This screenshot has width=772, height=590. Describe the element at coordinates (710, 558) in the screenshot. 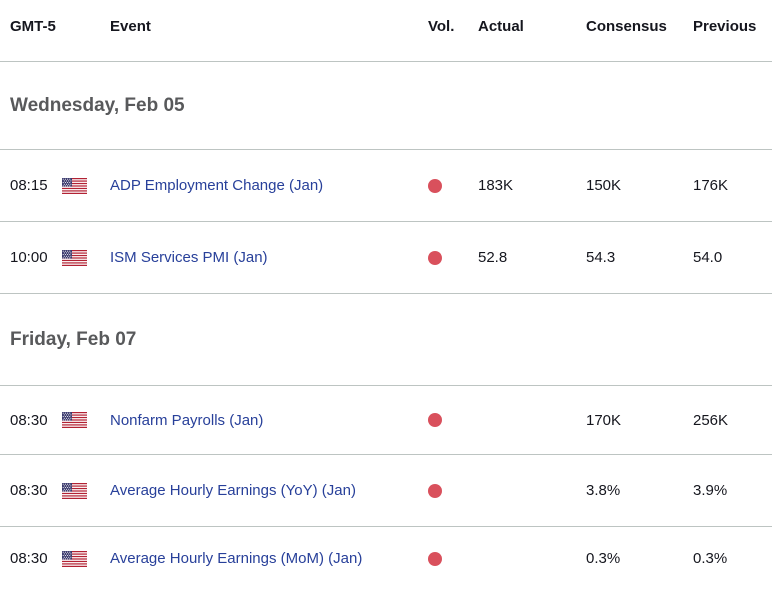

I see `previous-value: 0.3%` at that location.